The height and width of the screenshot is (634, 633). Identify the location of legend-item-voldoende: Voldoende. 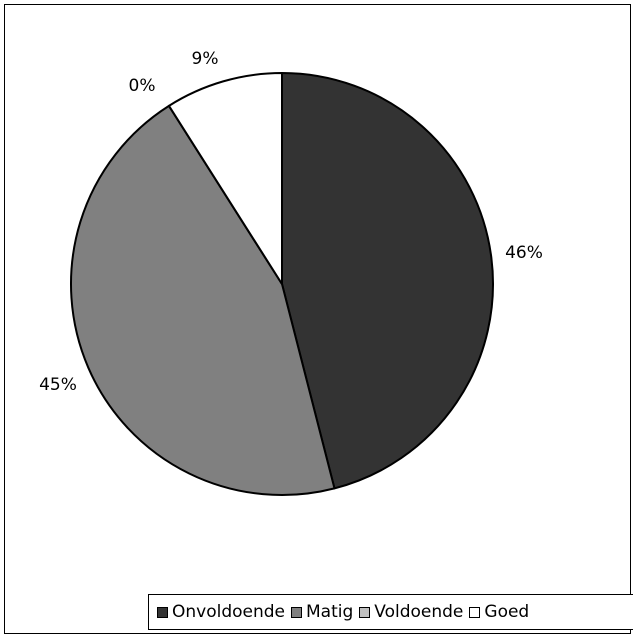
(411, 612).